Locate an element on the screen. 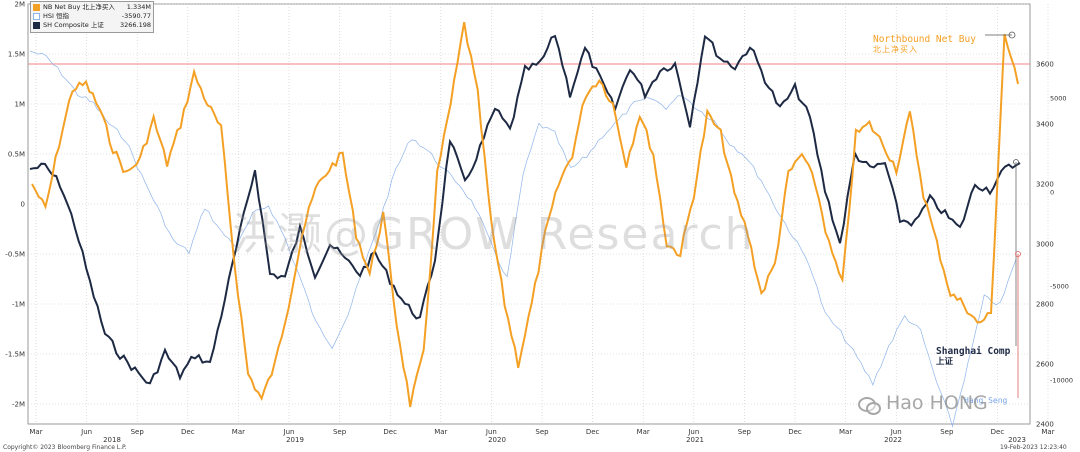  y-right2-tick-label: 0 is located at coordinates (1052, 193).